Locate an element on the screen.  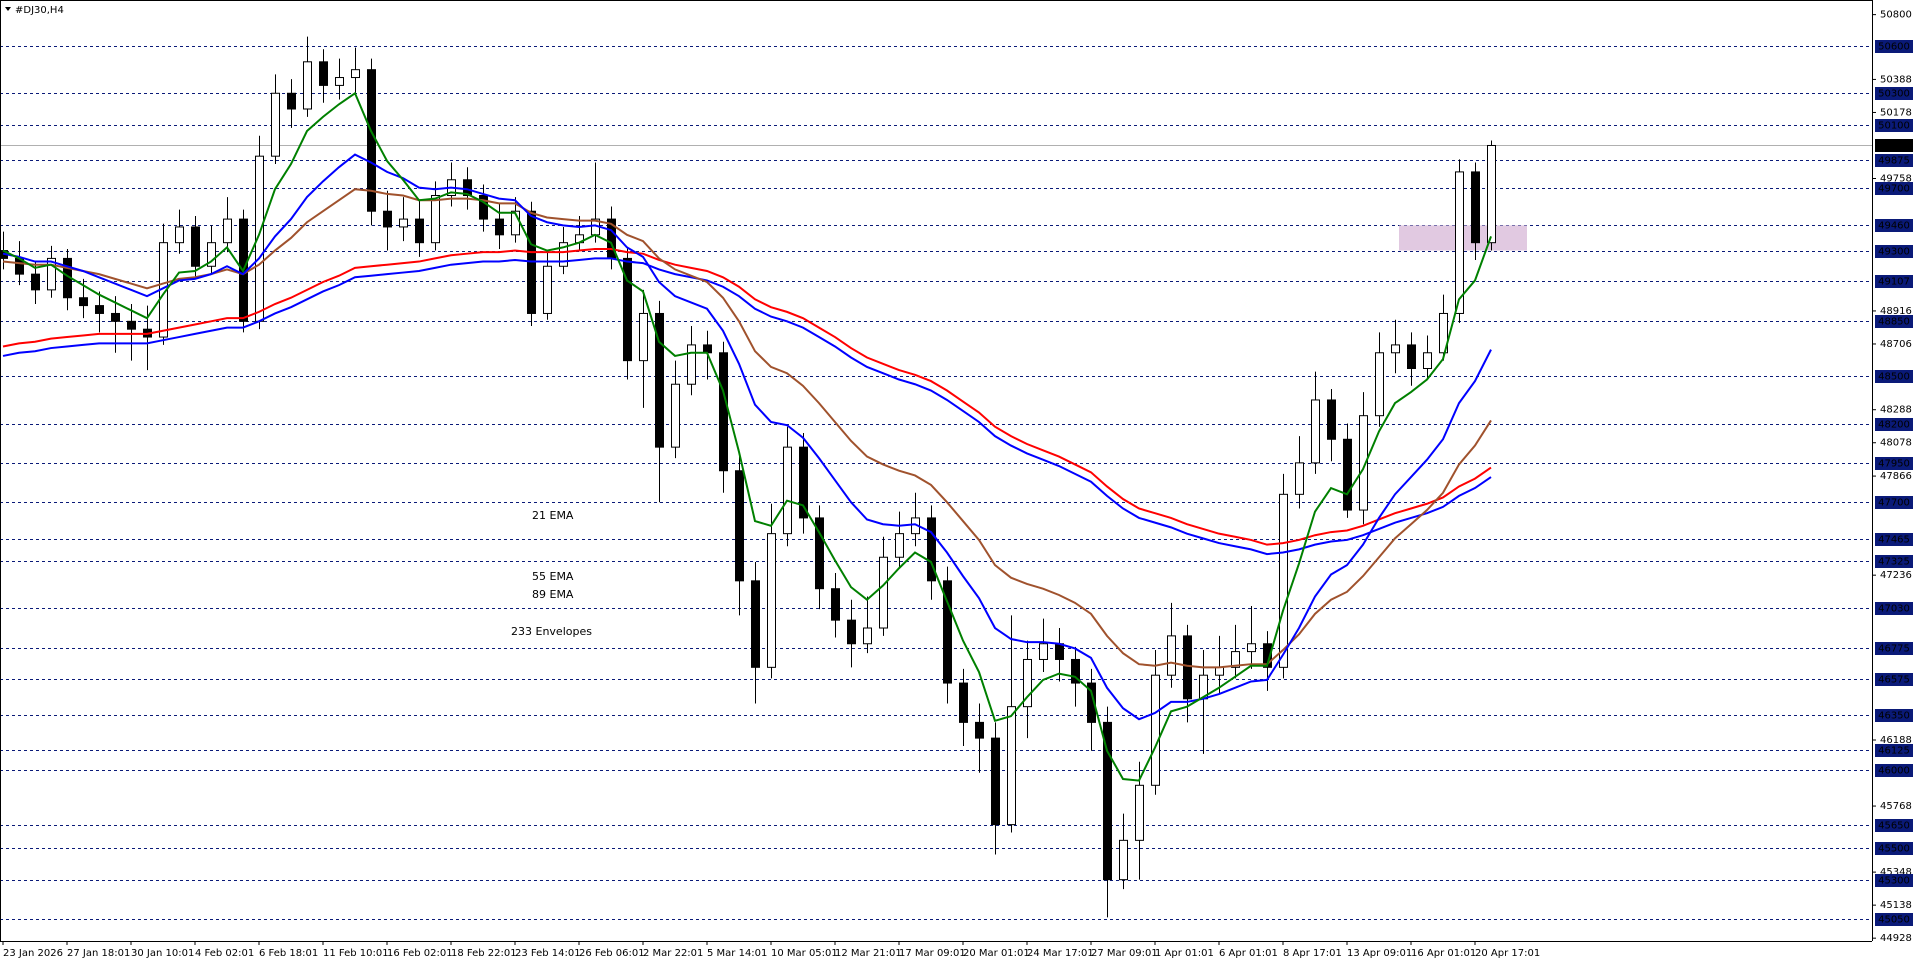
x-tick-label: 4 Feb 02:01 is located at coordinates (224, 953).